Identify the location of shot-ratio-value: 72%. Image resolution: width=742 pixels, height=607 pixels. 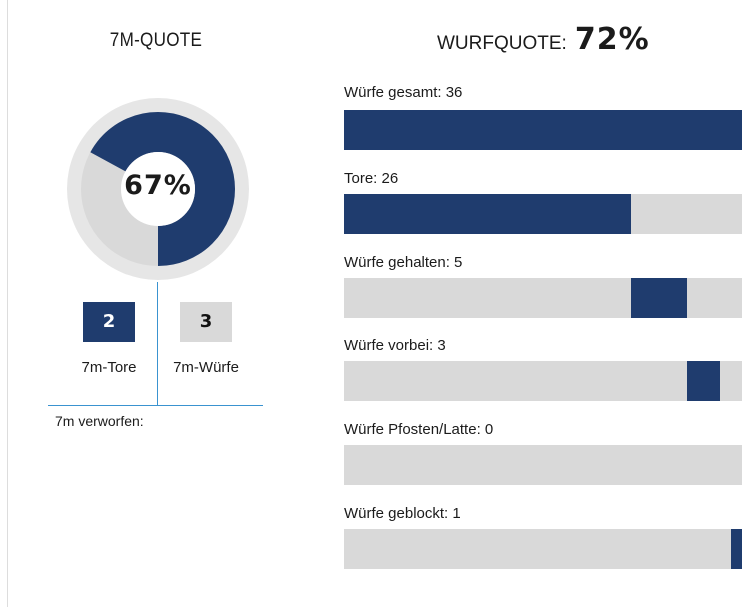
(612, 39).